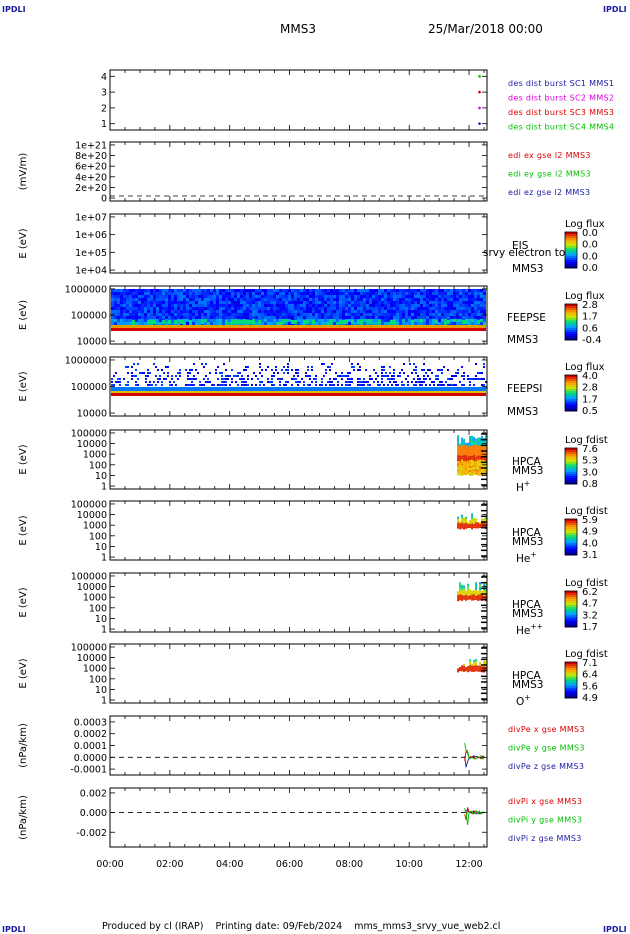 The height and width of the screenshot is (934, 630). What do you see at coordinates (104, 108) in the screenshot?
I see `y-tick-label: 2` at bounding box center [104, 108].